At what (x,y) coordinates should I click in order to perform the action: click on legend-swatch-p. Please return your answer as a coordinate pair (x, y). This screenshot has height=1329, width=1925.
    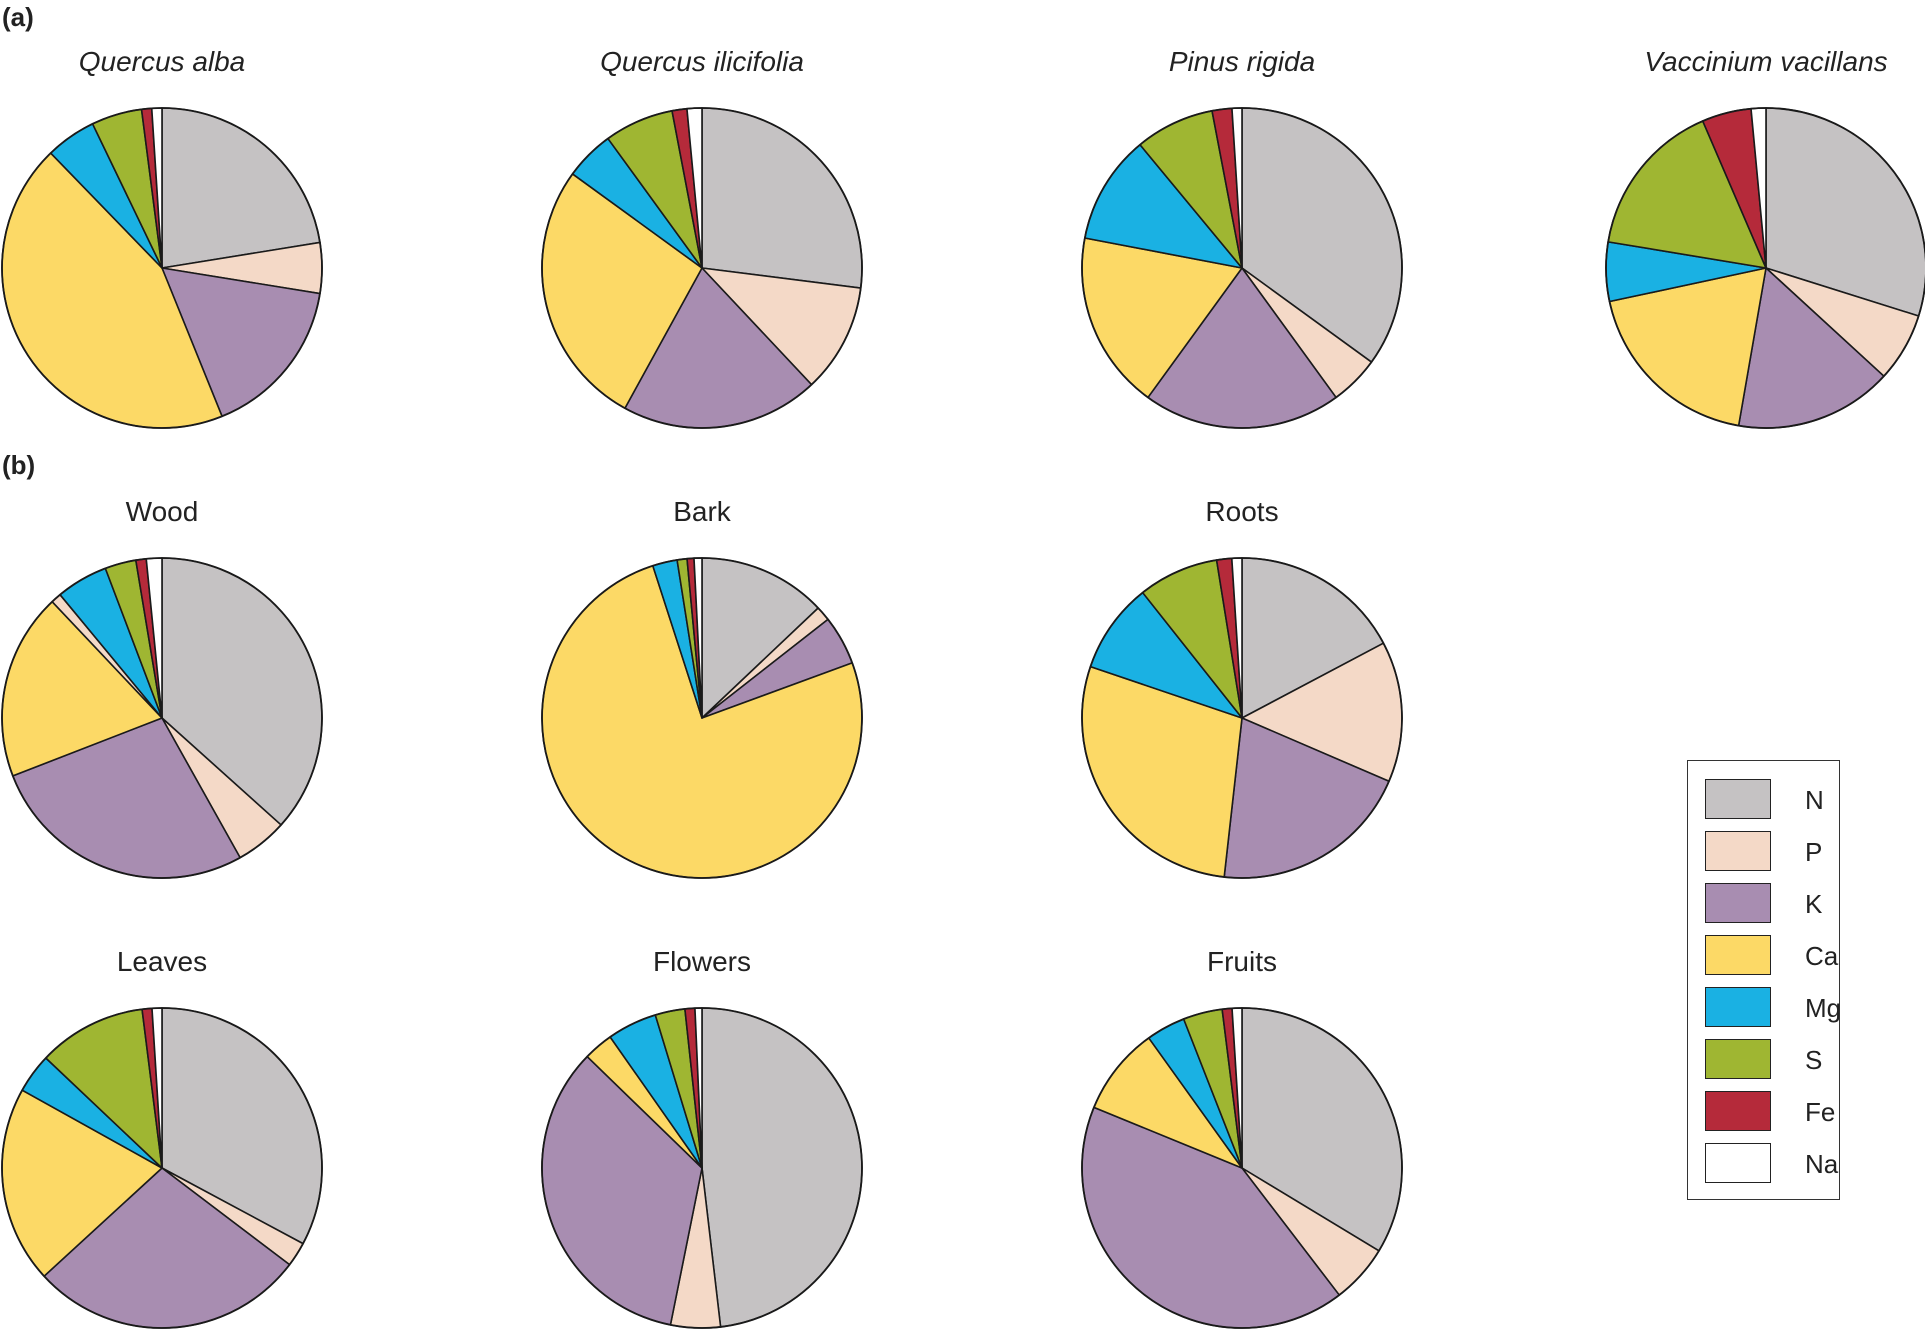
    Looking at the image, I should click on (1738, 851).